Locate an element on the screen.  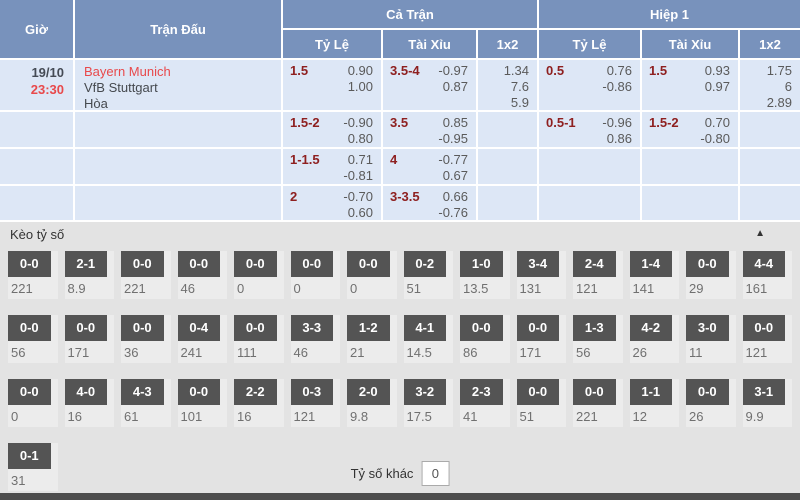
score-odds: 11 is located at coordinates (696, 352).